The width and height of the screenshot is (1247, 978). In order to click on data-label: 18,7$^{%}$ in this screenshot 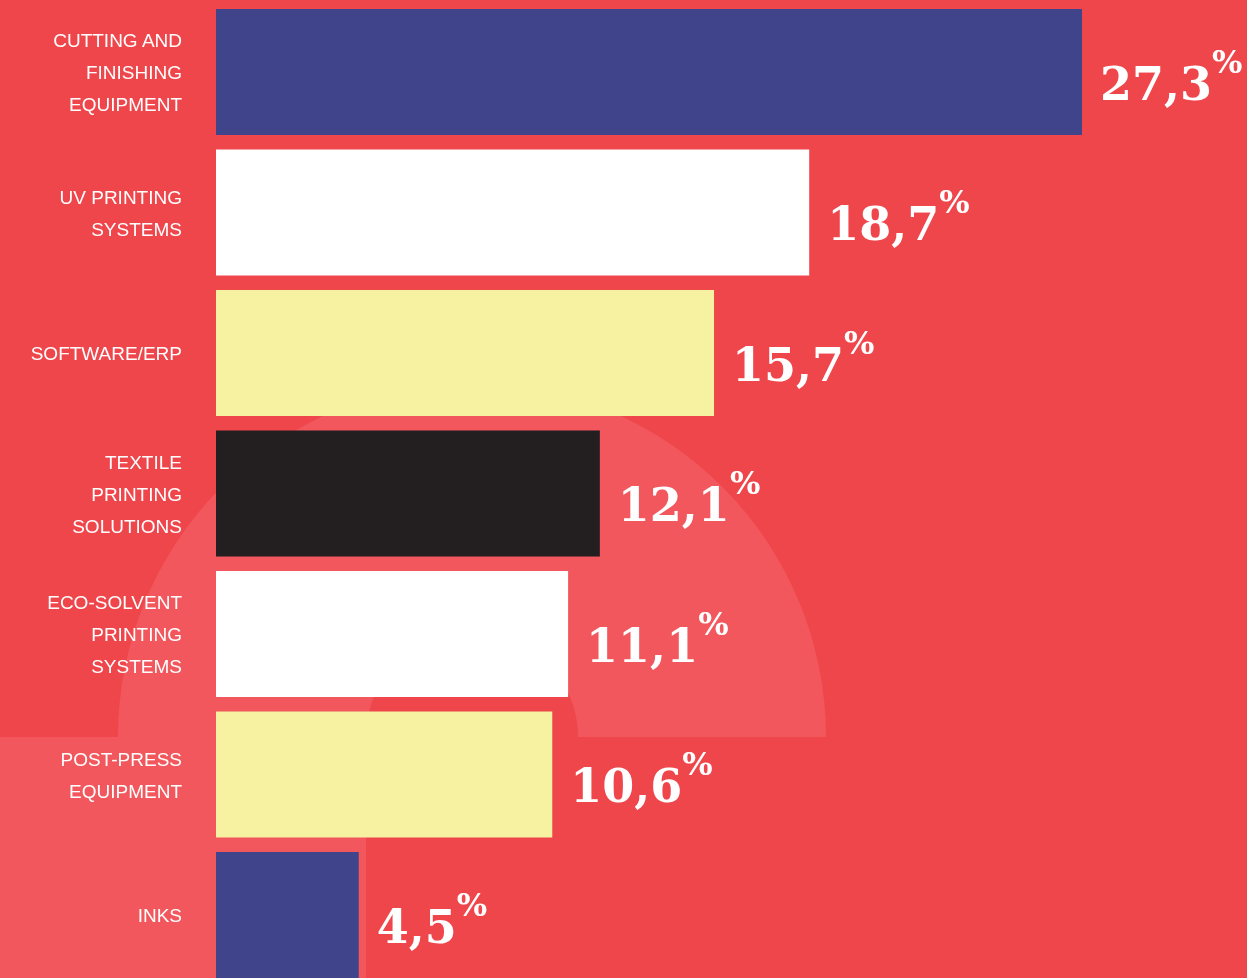, I will do `click(898, 217)`.